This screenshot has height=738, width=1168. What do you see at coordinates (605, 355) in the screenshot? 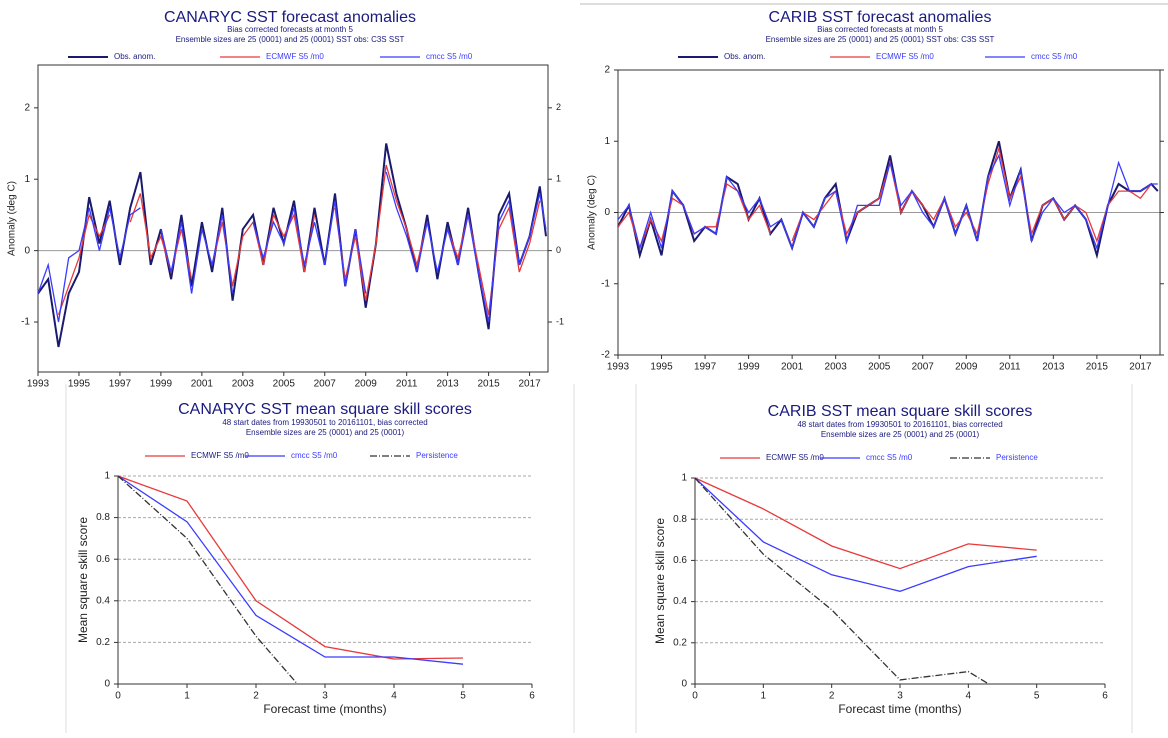
I see `y-tick-label: -2` at bounding box center [605, 355].